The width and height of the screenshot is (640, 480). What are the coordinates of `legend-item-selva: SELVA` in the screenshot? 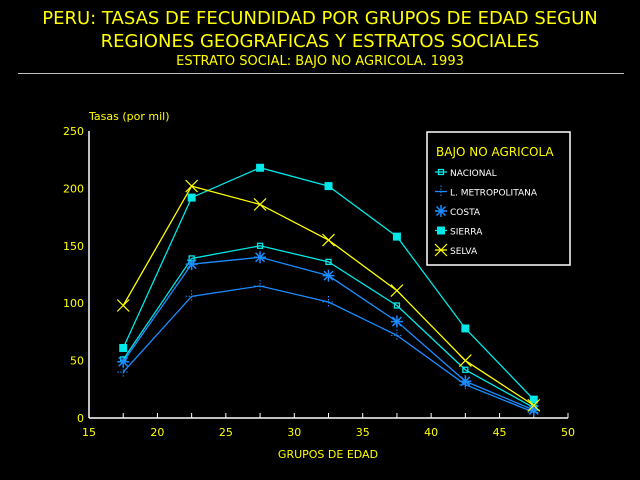 It's located at (456, 250).